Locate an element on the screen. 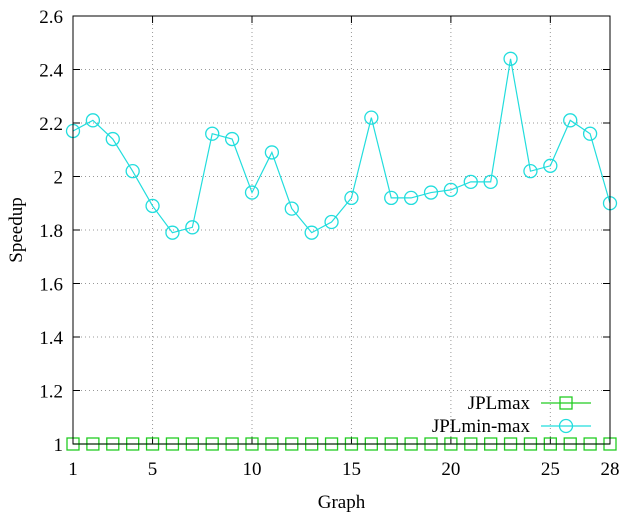 The height and width of the screenshot is (515, 622). x-tick-label: 1 is located at coordinates (73, 469).